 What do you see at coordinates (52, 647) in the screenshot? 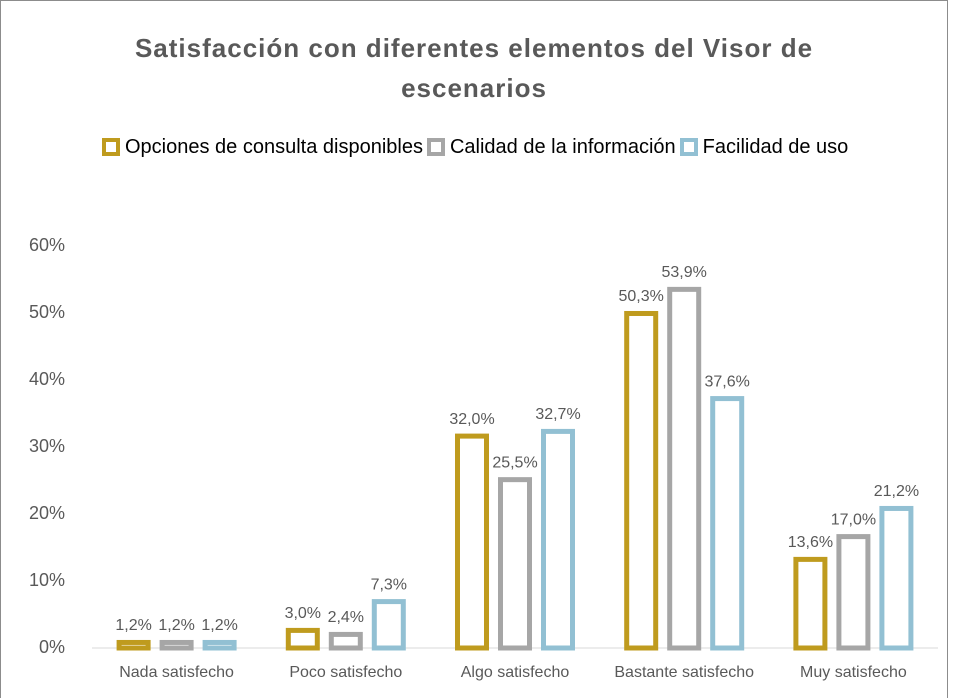
I see `y-tick-label: 0%` at bounding box center [52, 647].